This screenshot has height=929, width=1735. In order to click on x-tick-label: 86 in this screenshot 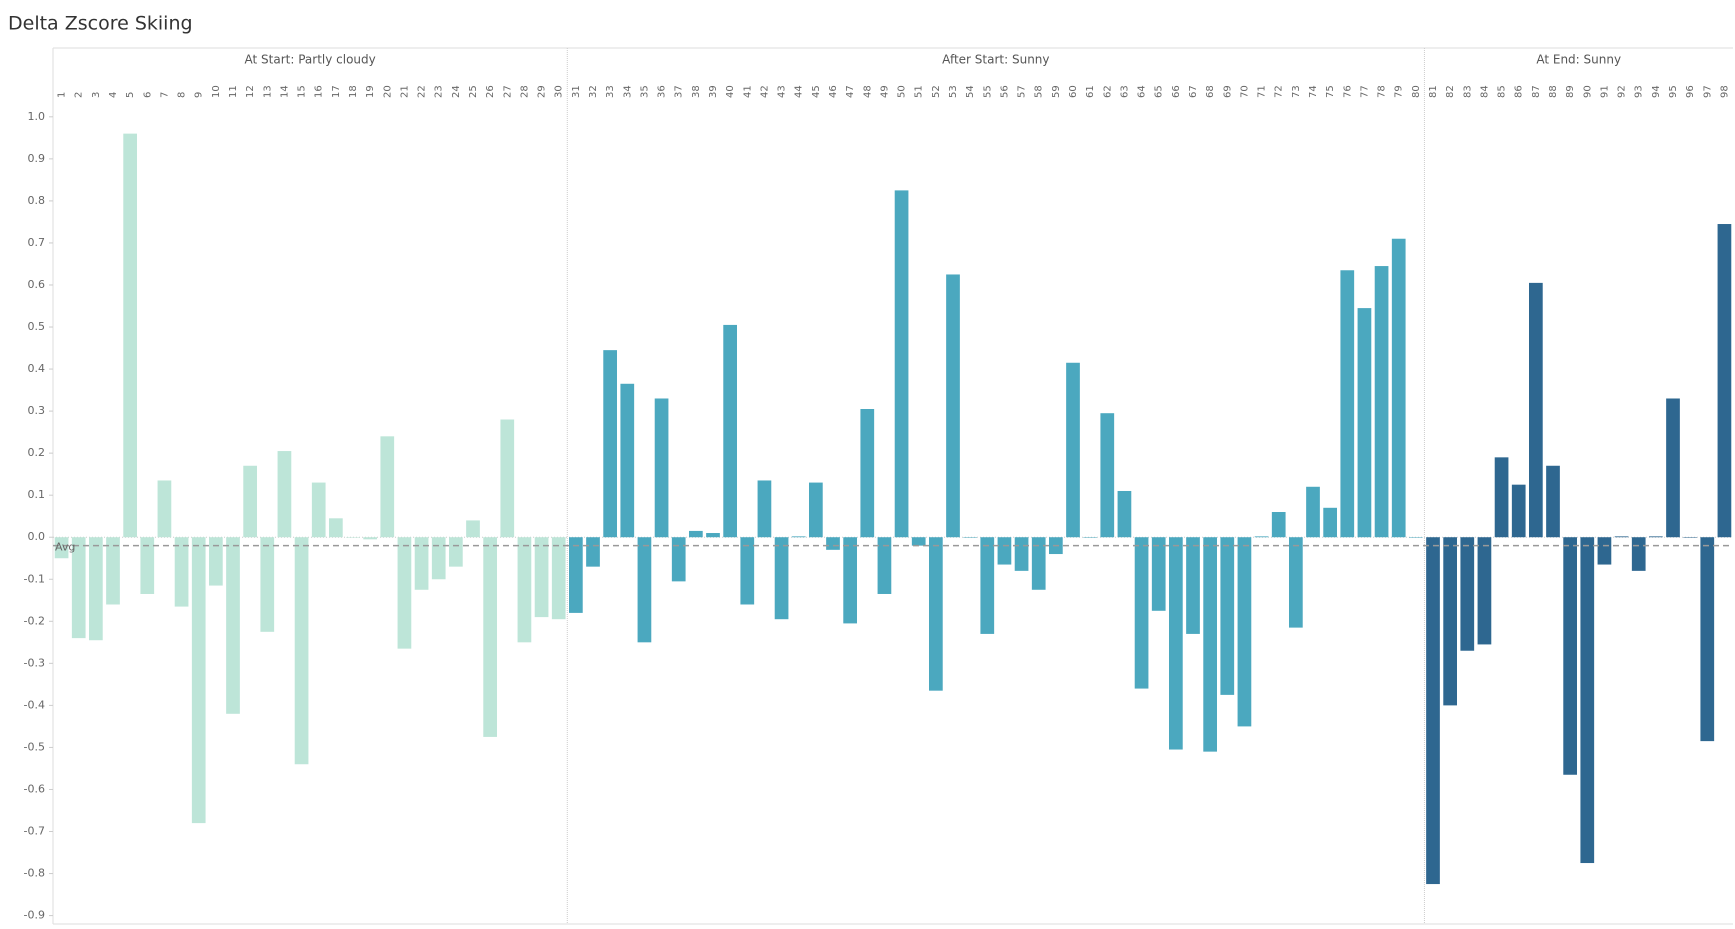, I will do `click(1519, 91)`.